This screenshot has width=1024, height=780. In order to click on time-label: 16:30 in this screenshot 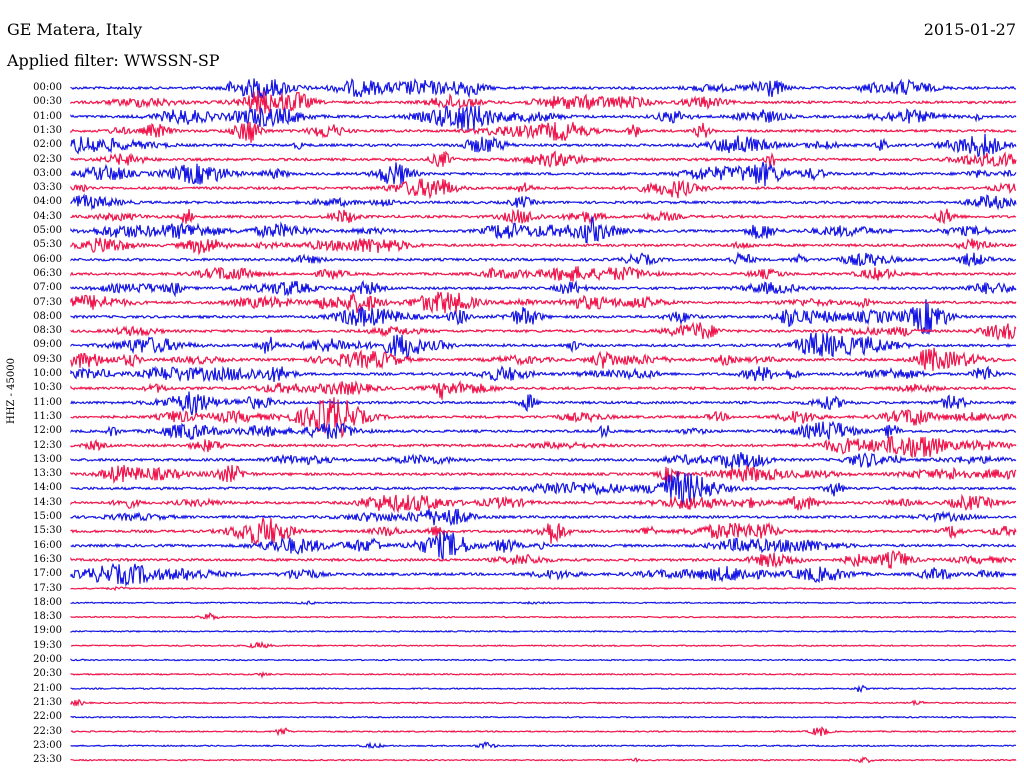, I will do `click(47, 559)`.